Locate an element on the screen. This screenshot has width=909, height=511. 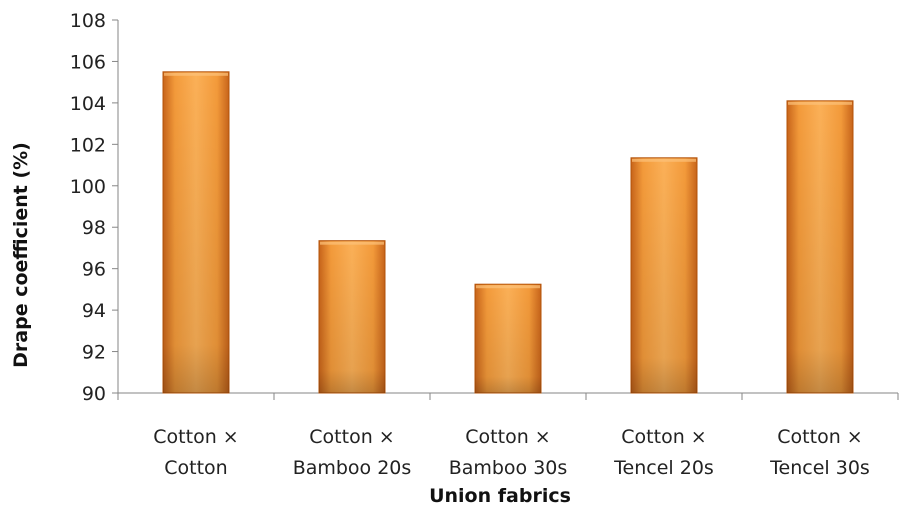
x-tick-label: Tencel 30s is located at coordinates (819, 468).